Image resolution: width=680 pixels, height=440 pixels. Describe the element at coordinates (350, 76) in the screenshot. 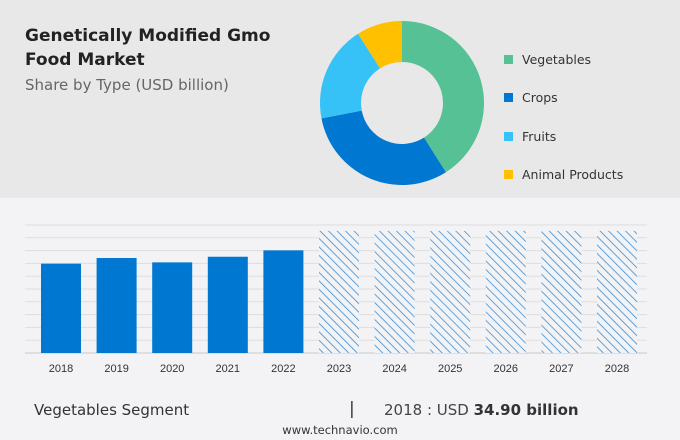

I see `slice-fruits` at that location.